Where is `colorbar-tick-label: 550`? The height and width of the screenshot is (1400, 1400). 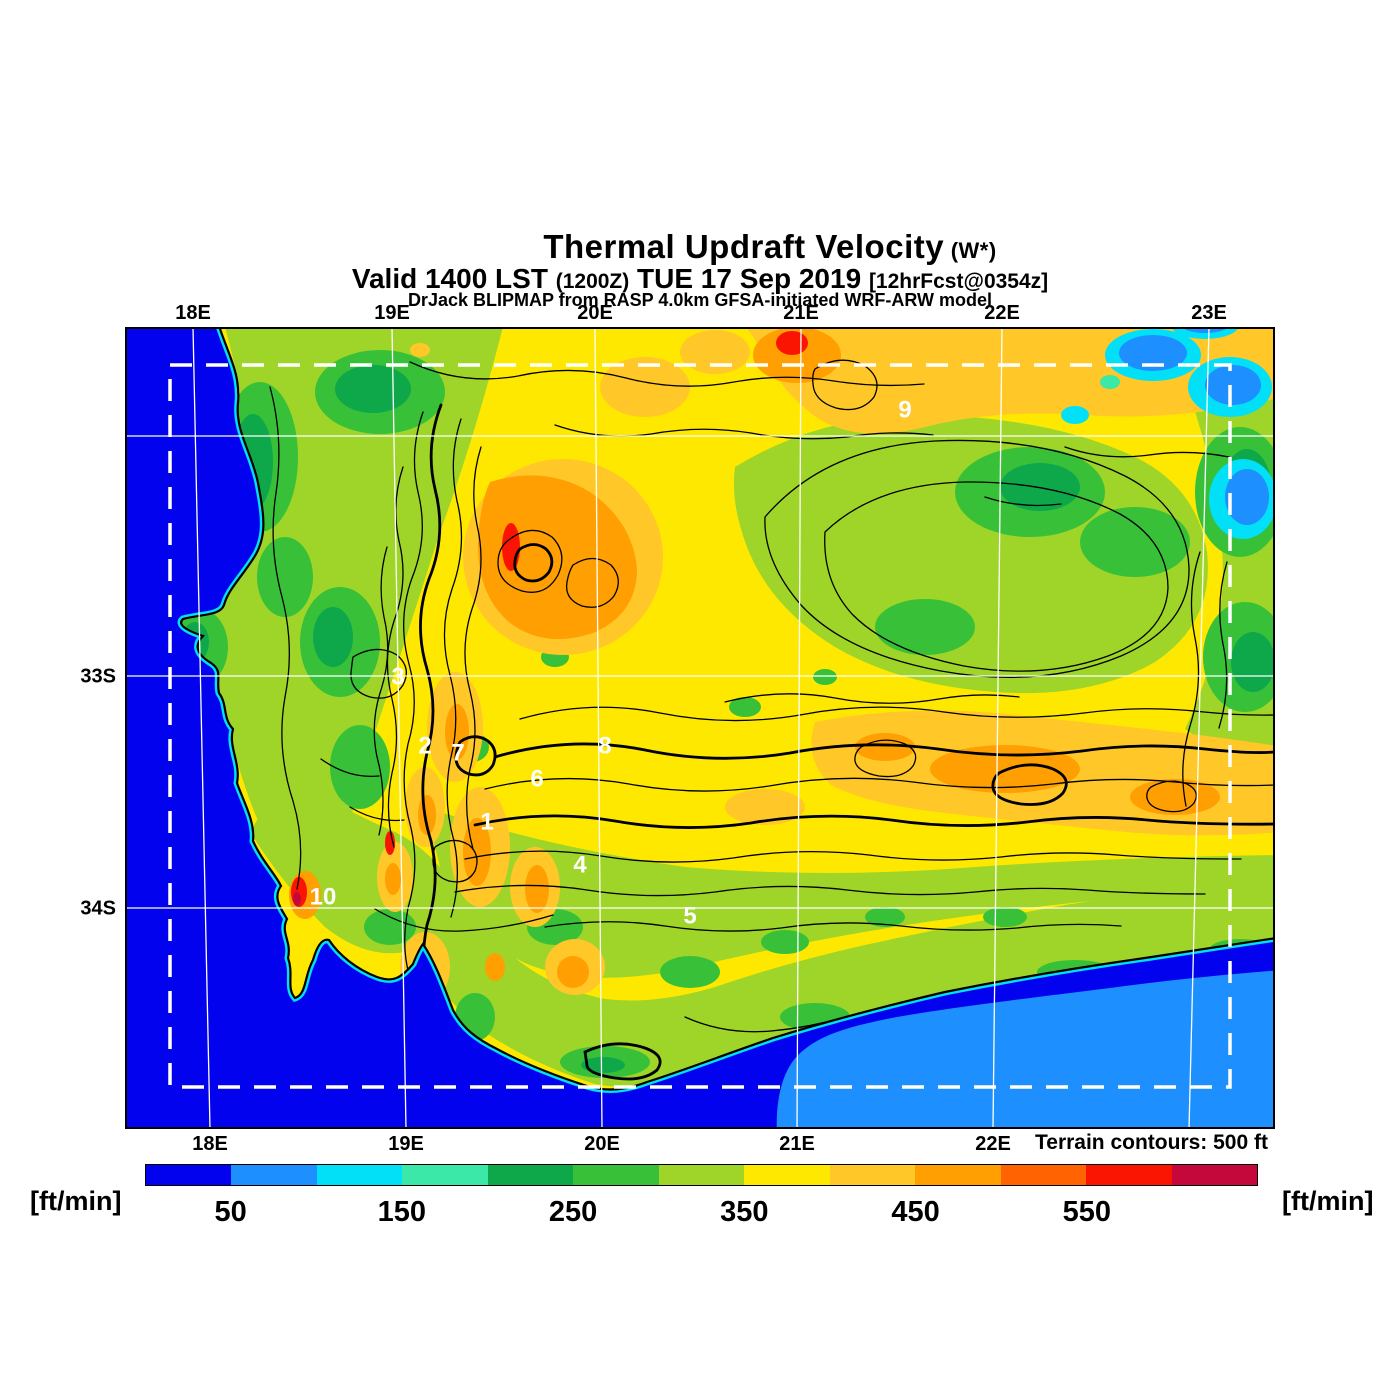 colorbar-tick-label: 550 is located at coordinates (1086, 1212).